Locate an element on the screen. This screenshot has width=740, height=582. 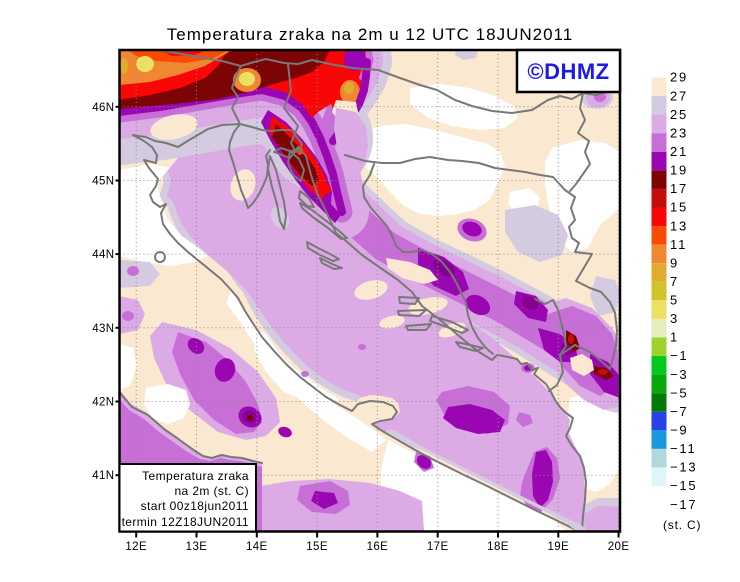
svg-text: 17E is located at coordinates (438, 547).